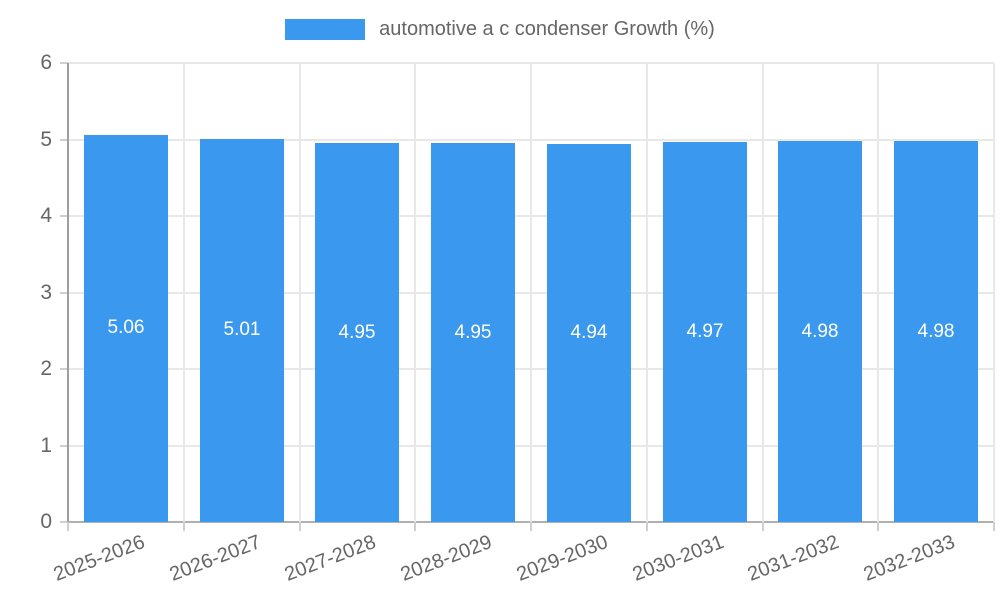 This screenshot has height=600, width=1000. I want to click on bar-value-label: 4.94, so click(589, 333).